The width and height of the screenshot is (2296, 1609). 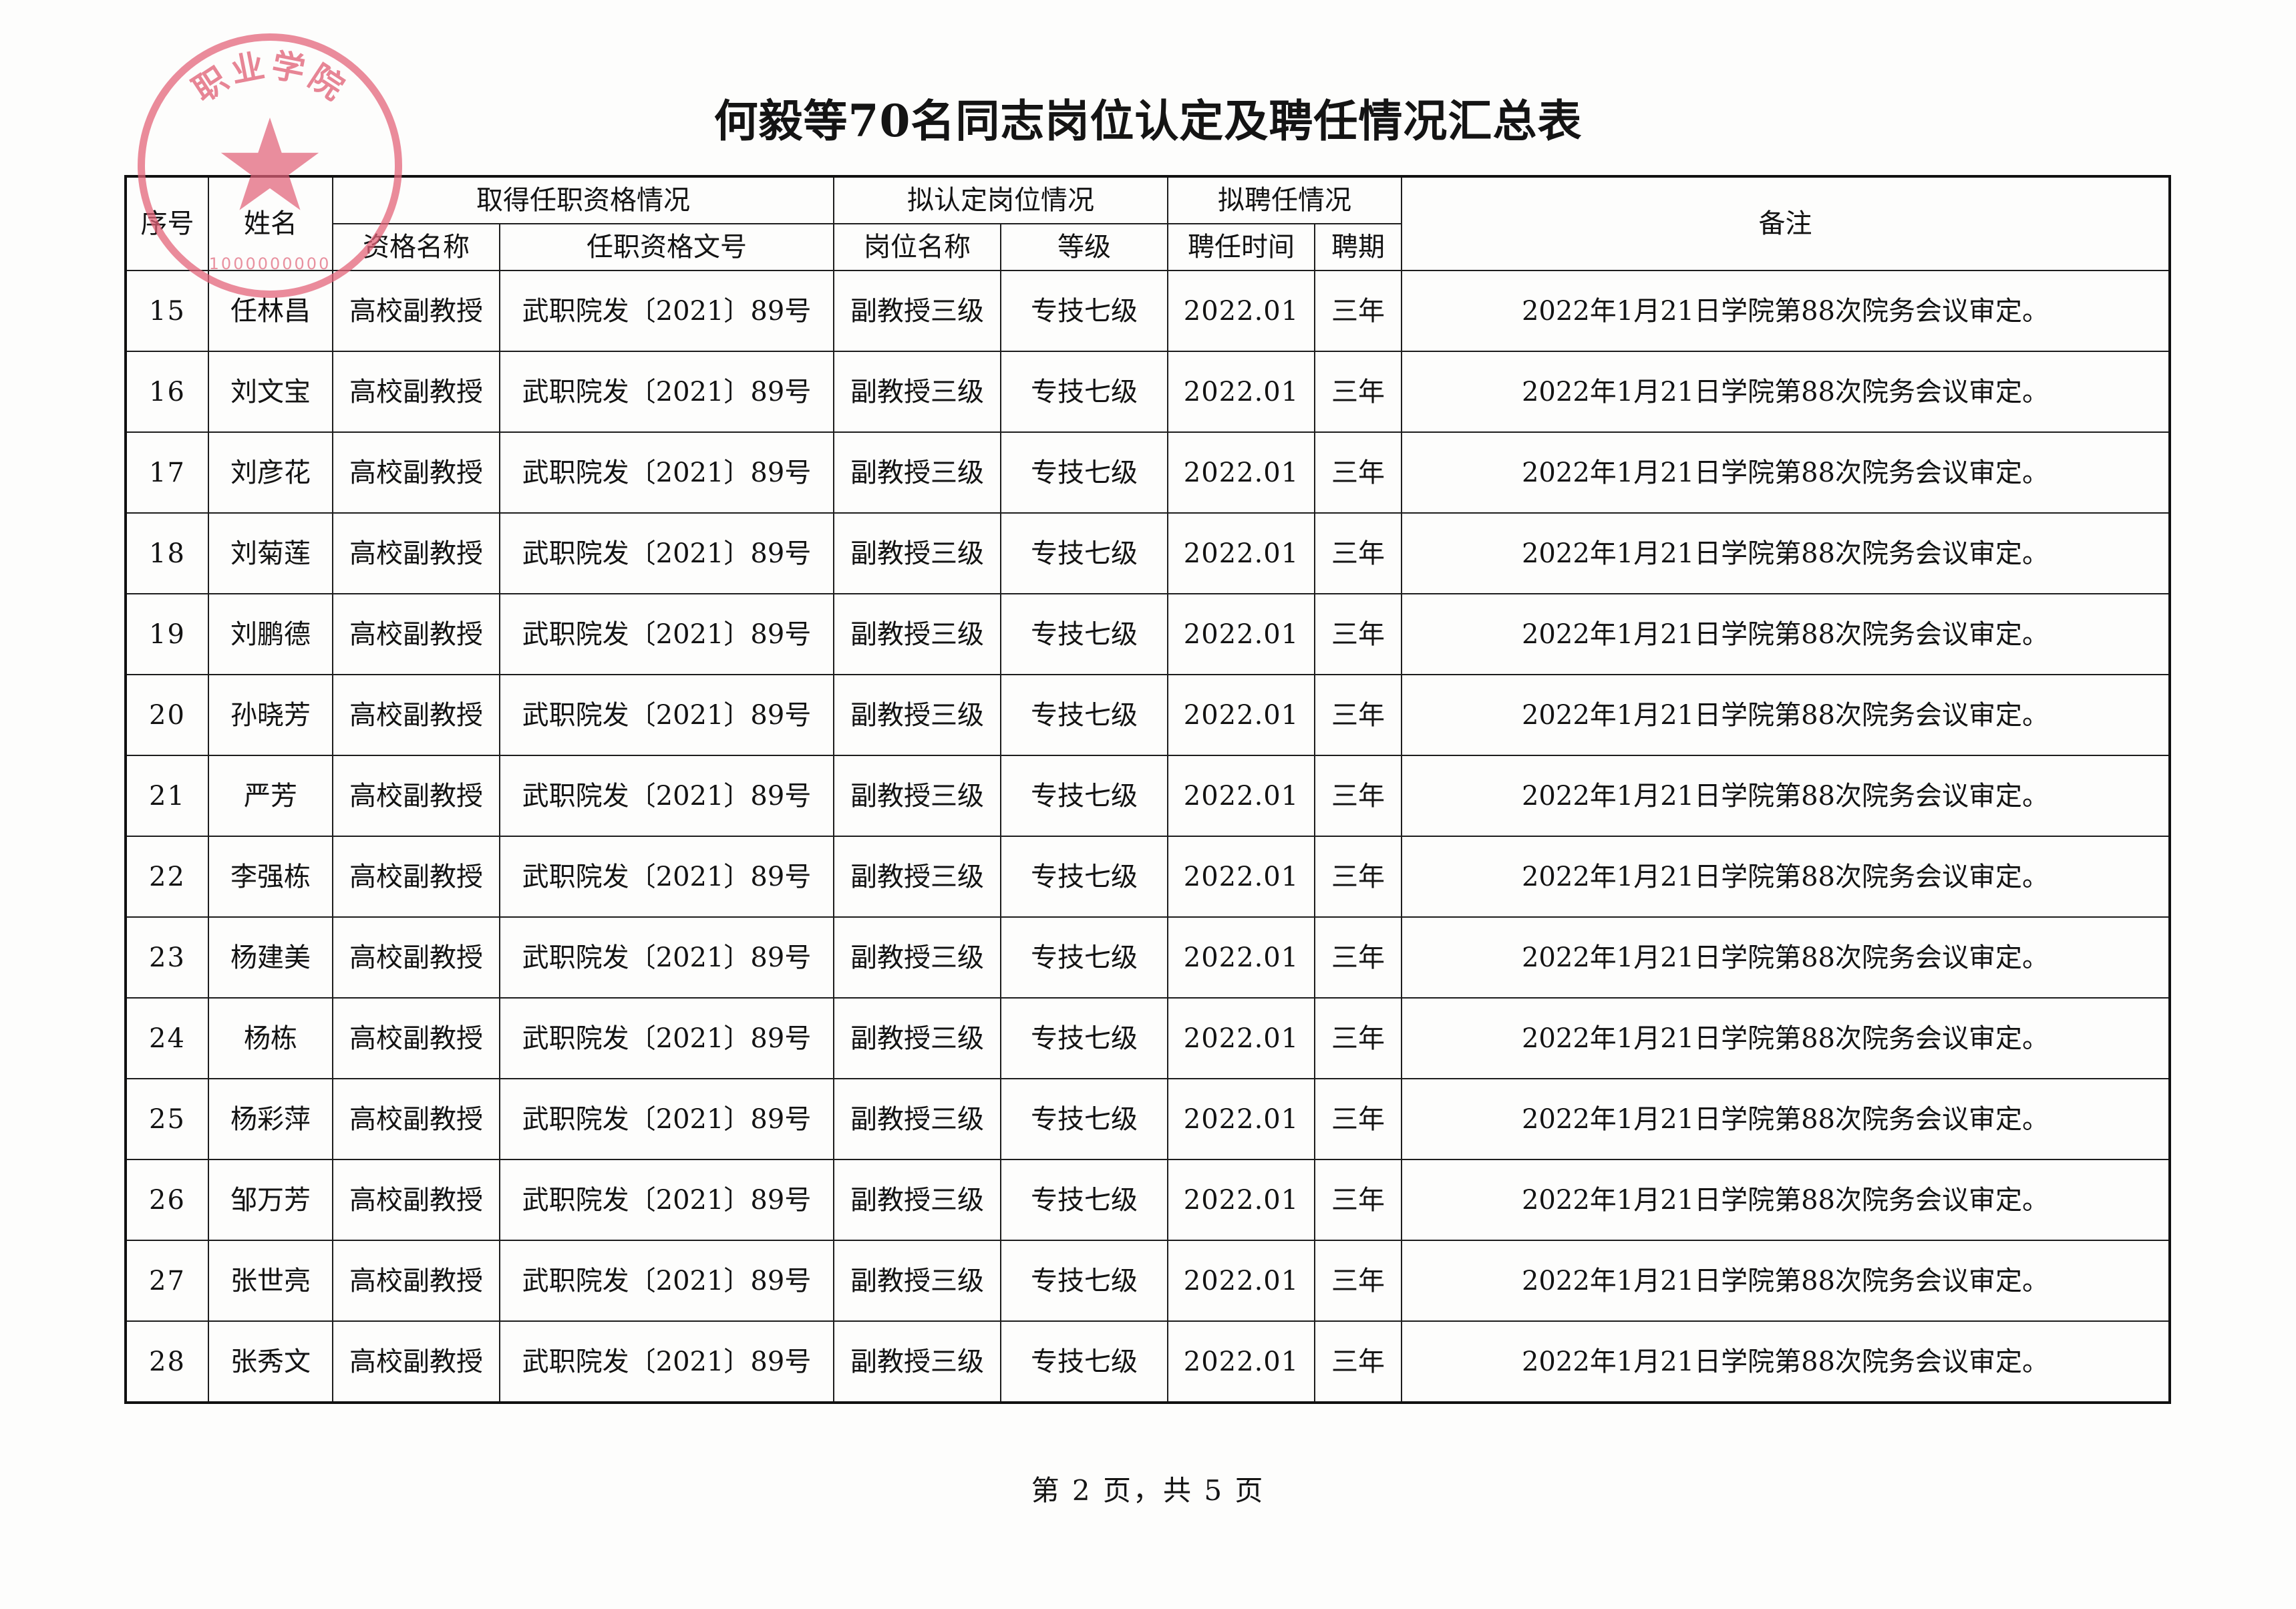 I want to click on col-header-level: 等级, so click(x=1084, y=247).